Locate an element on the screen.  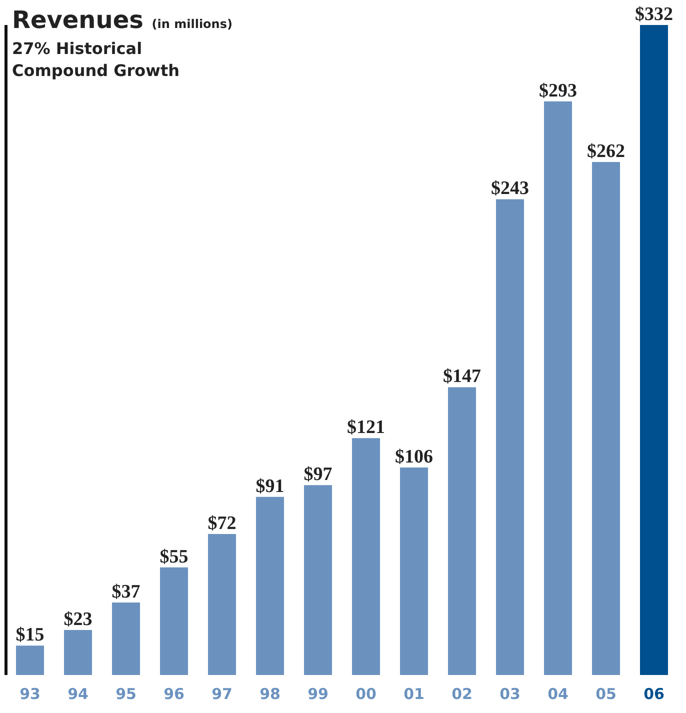
x-tick-label: 01 is located at coordinates (414, 694).